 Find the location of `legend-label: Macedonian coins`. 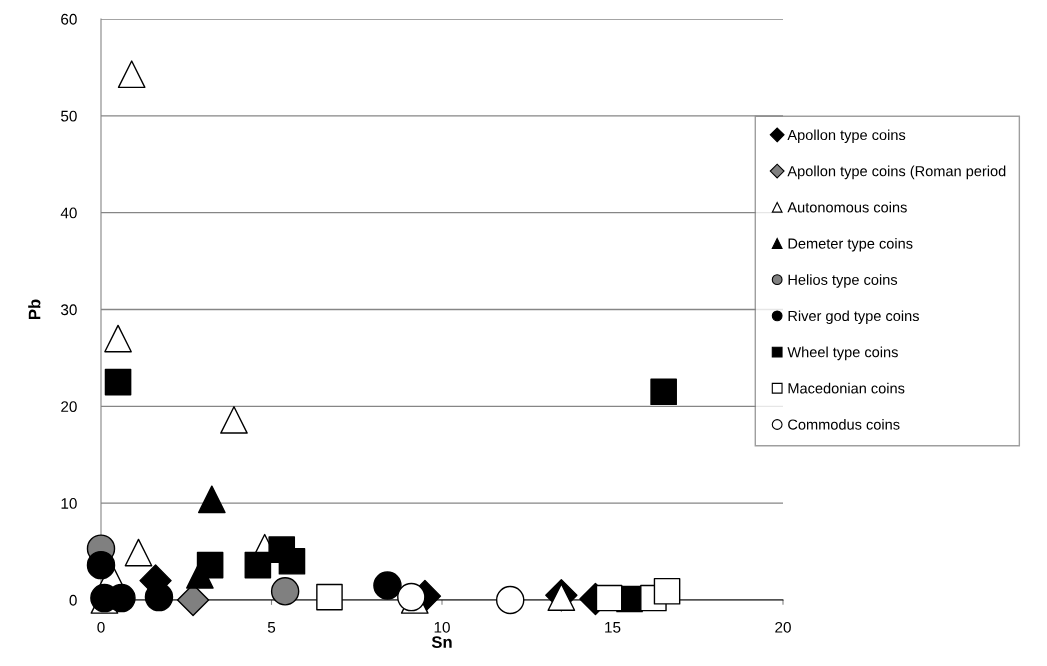

legend-label: Macedonian coins is located at coordinates (846, 388).